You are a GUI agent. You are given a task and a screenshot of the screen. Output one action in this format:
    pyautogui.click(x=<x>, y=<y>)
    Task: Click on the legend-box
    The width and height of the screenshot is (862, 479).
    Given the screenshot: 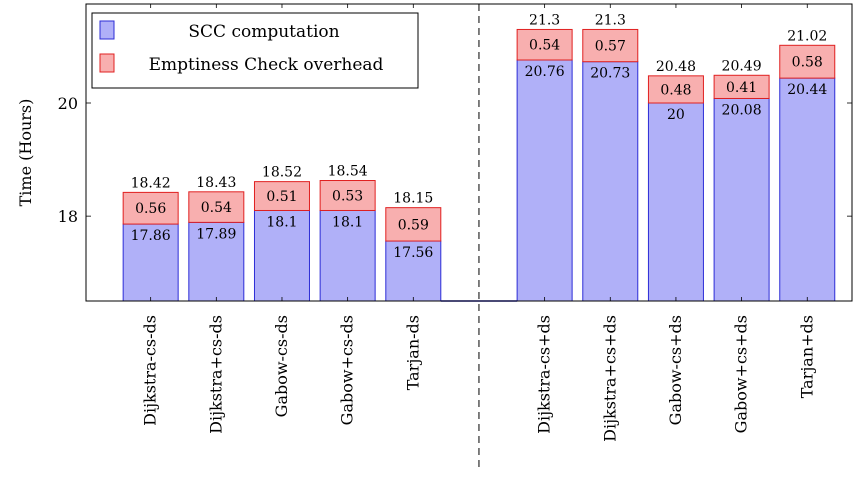 What is the action you would take?
    pyautogui.click(x=255, y=50)
    